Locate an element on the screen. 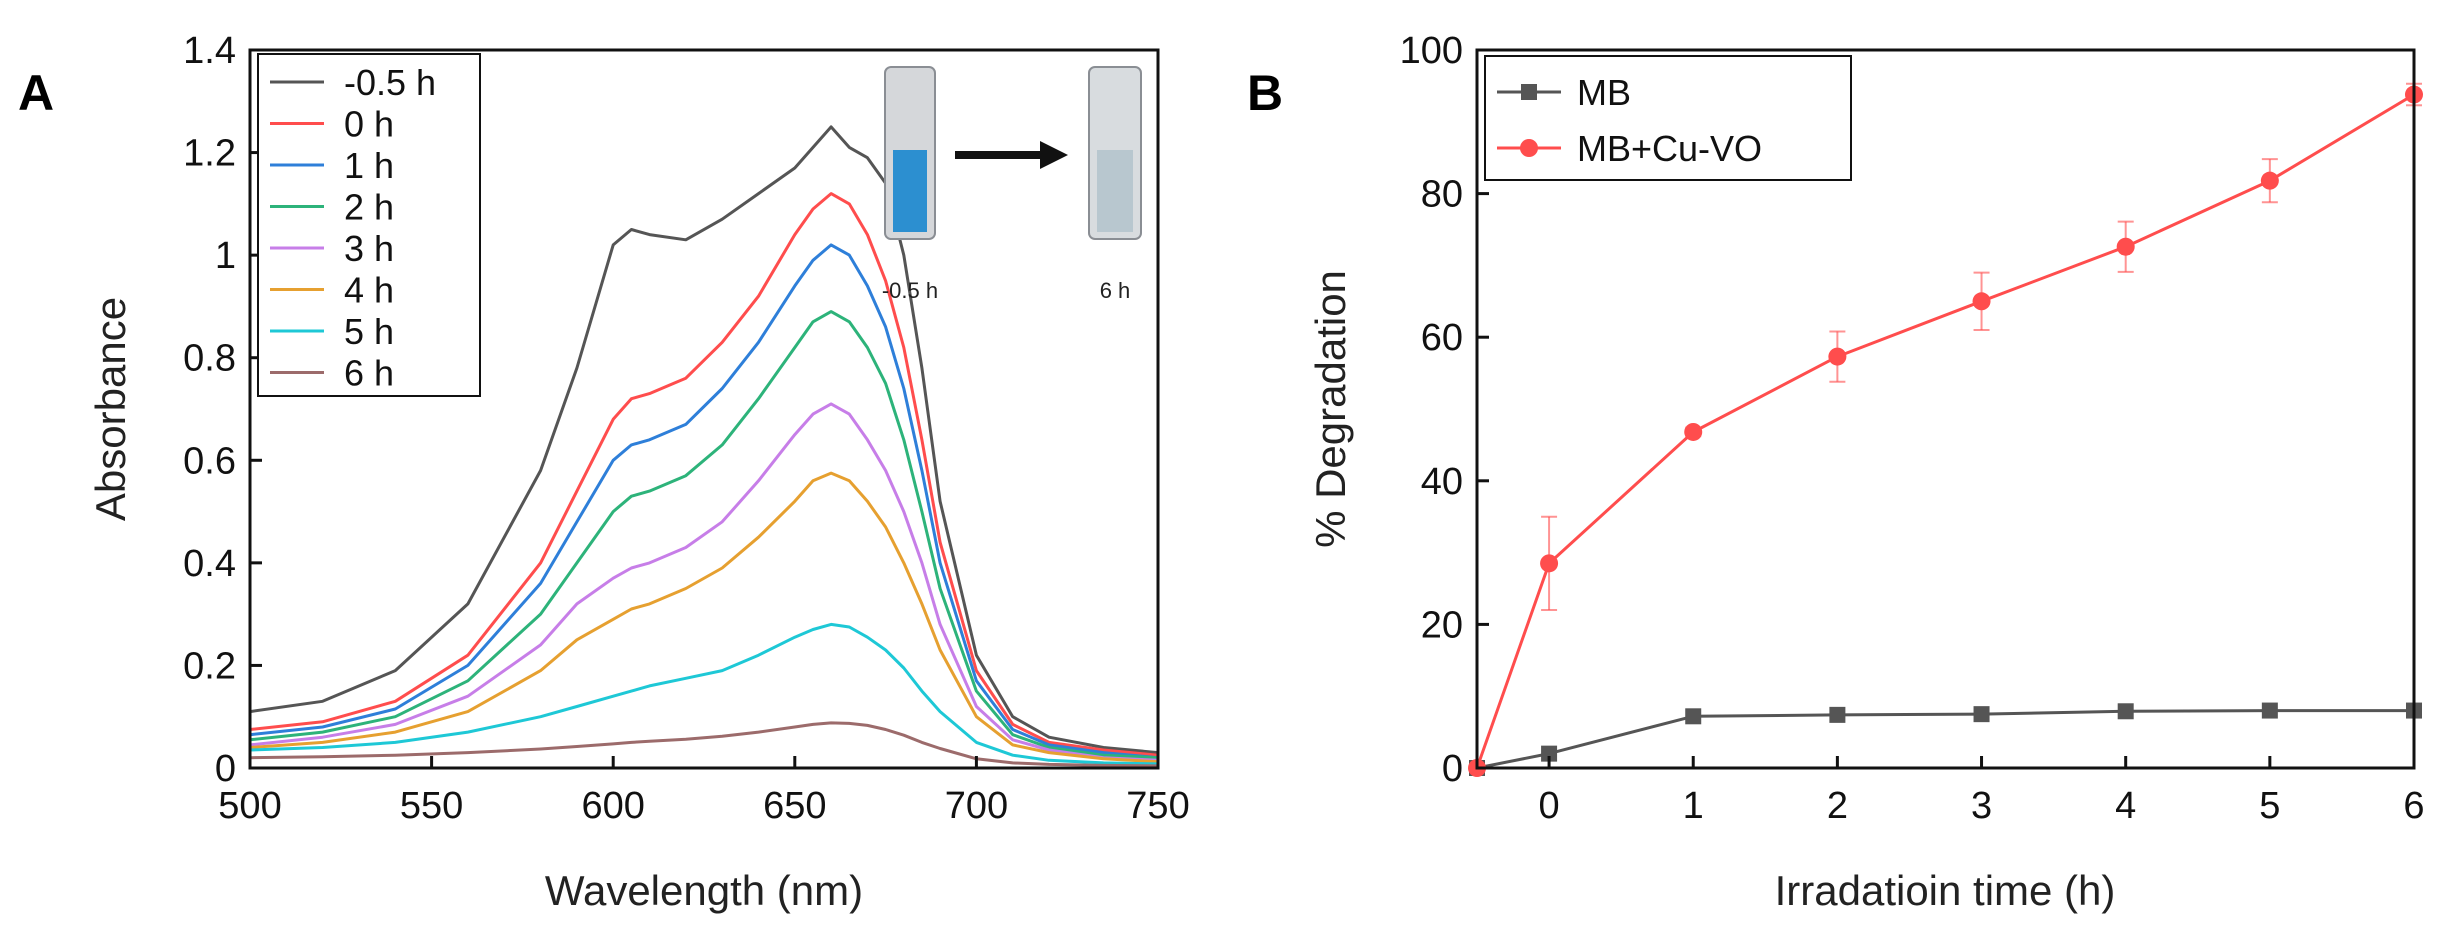 Image resolution: width=2451 pixels, height=941 pixels. legend-label: 6 h is located at coordinates (369, 373).